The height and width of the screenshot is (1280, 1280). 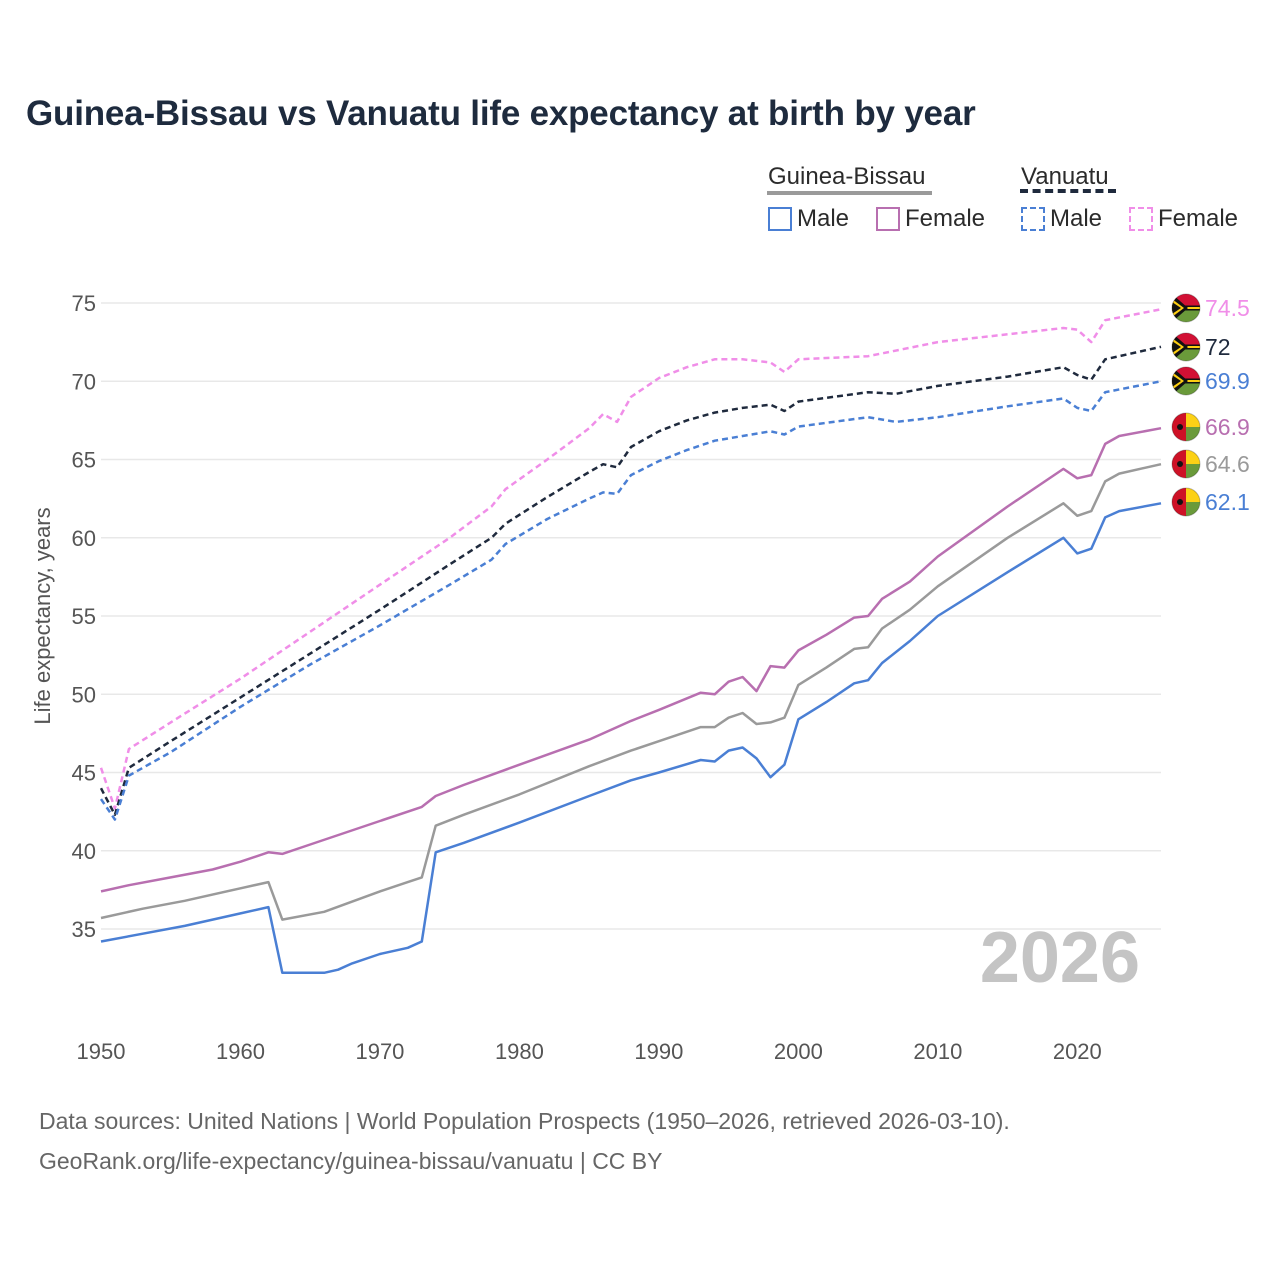 I want to click on legend-swatch-dashed-blue, so click(x=1033, y=219).